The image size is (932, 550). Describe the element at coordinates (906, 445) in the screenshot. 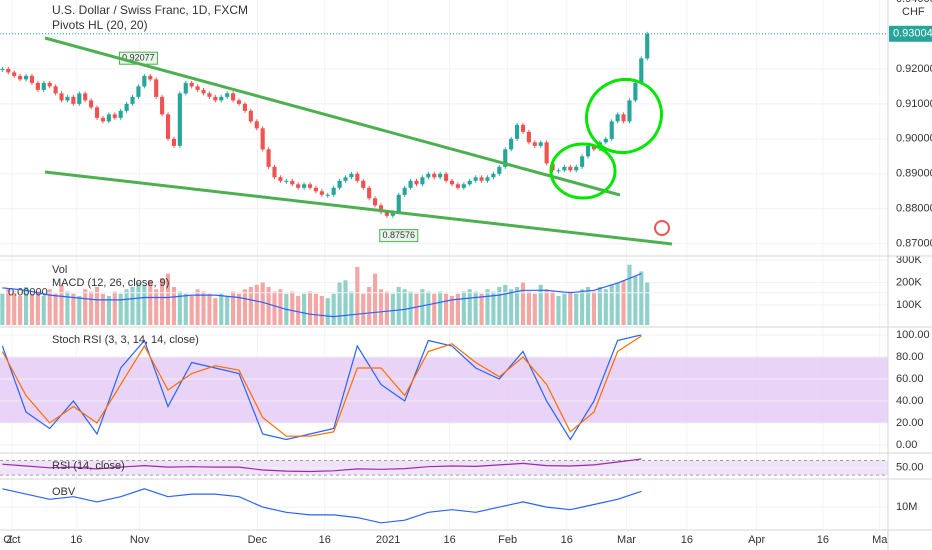

I see `y-tick-label: 0.00` at that location.